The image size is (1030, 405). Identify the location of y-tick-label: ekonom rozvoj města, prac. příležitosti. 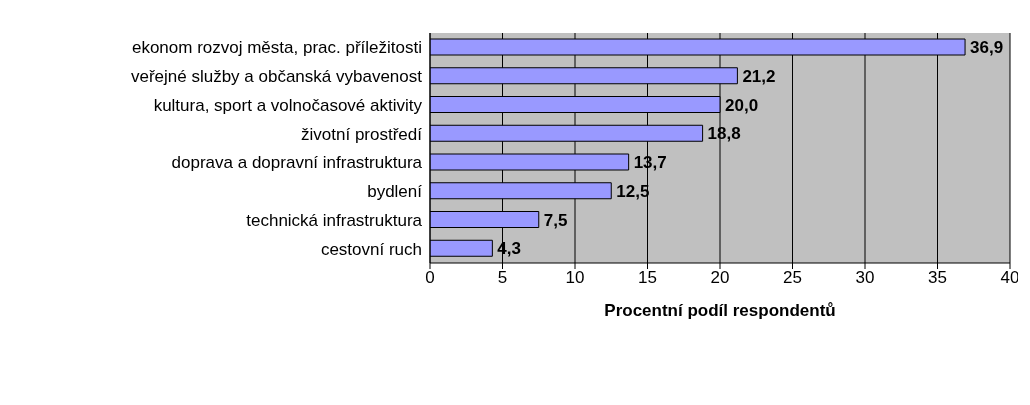
(276, 48).